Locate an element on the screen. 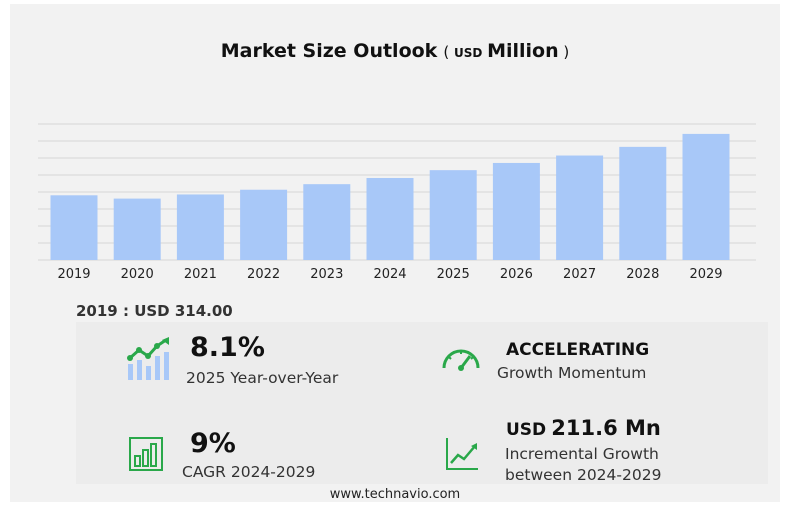  incremental-prefix: USD is located at coordinates (526, 430).